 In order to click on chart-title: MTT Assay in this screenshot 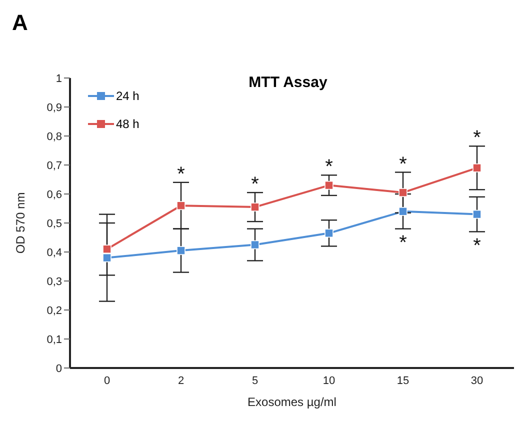, I will do `click(288, 82)`.